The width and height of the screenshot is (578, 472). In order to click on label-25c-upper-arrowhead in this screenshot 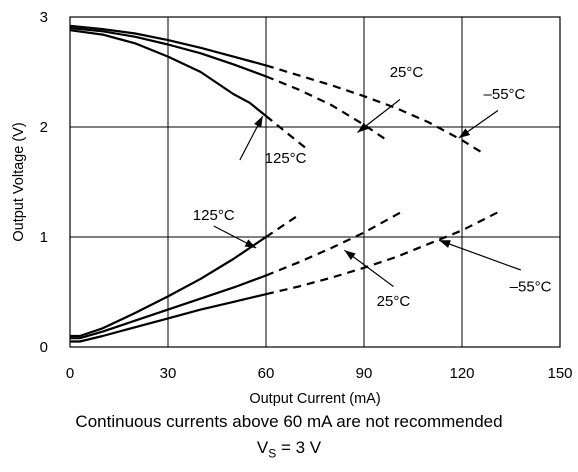, I will do `click(363, 127)`.